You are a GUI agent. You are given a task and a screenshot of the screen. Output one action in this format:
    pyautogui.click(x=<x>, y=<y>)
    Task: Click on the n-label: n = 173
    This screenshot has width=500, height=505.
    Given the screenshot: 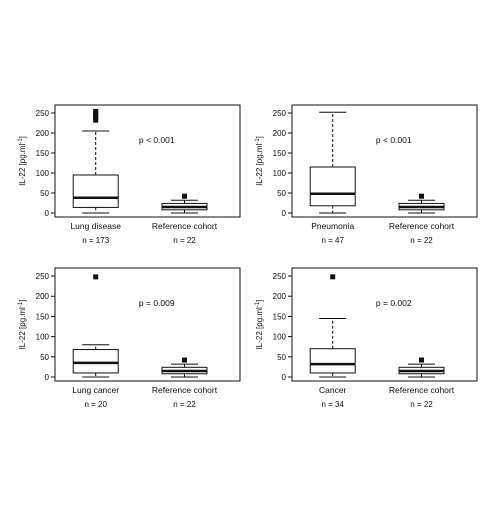 What is the action you would take?
    pyautogui.click(x=95, y=240)
    